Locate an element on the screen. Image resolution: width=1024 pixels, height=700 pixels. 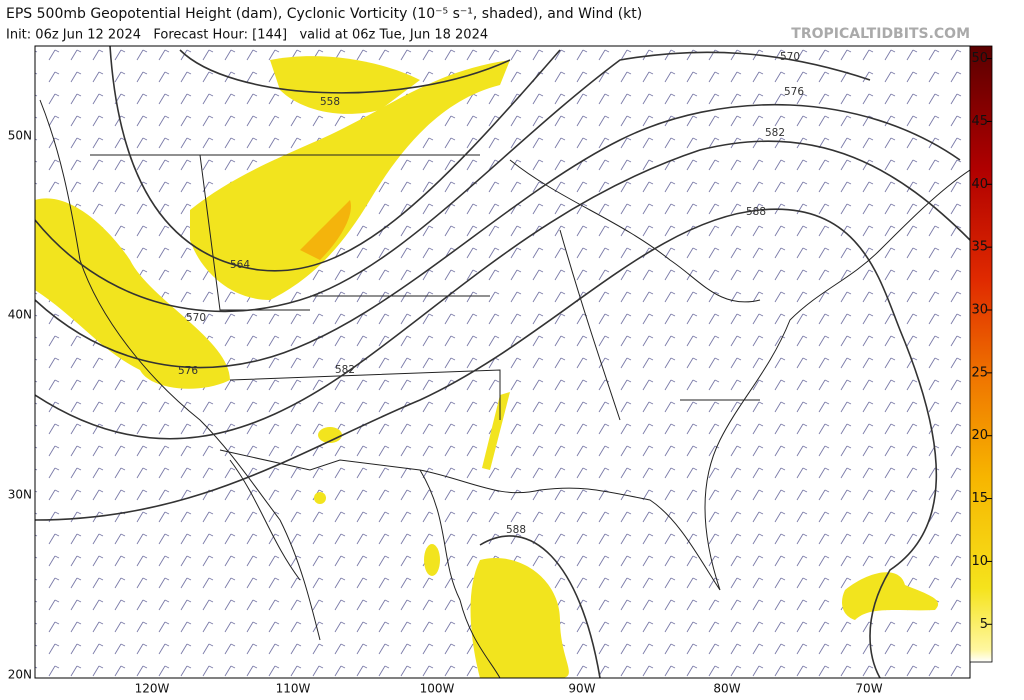
colorbar-tick-label: 45 is located at coordinates (979, 121).